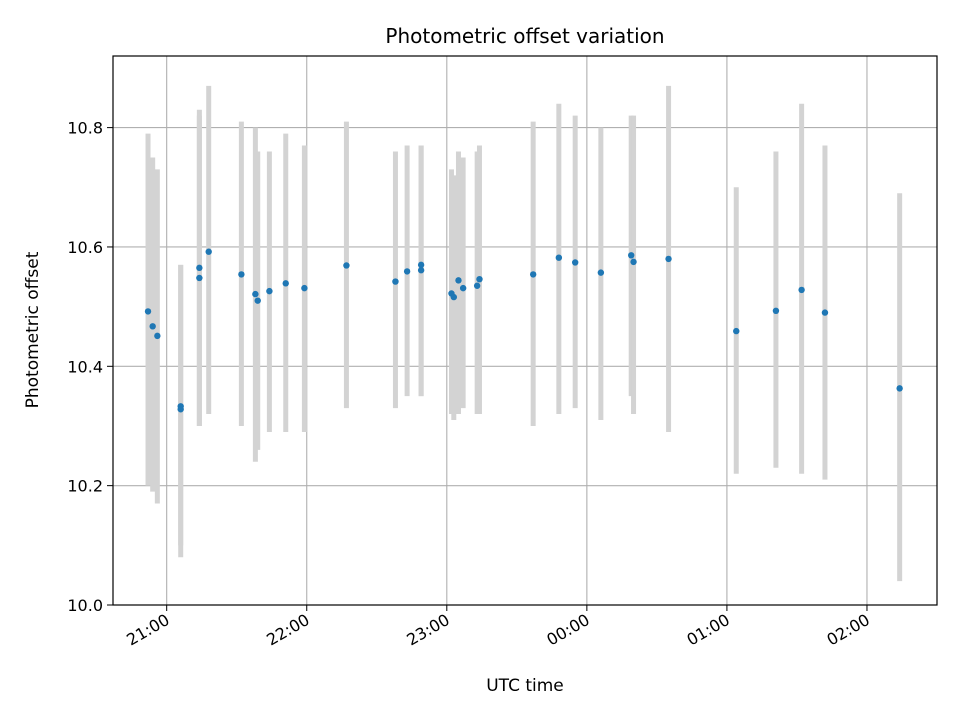  What do you see at coordinates (33, 329) in the screenshot?
I see `y-axis-label: Photometric offset` at bounding box center [33, 329].